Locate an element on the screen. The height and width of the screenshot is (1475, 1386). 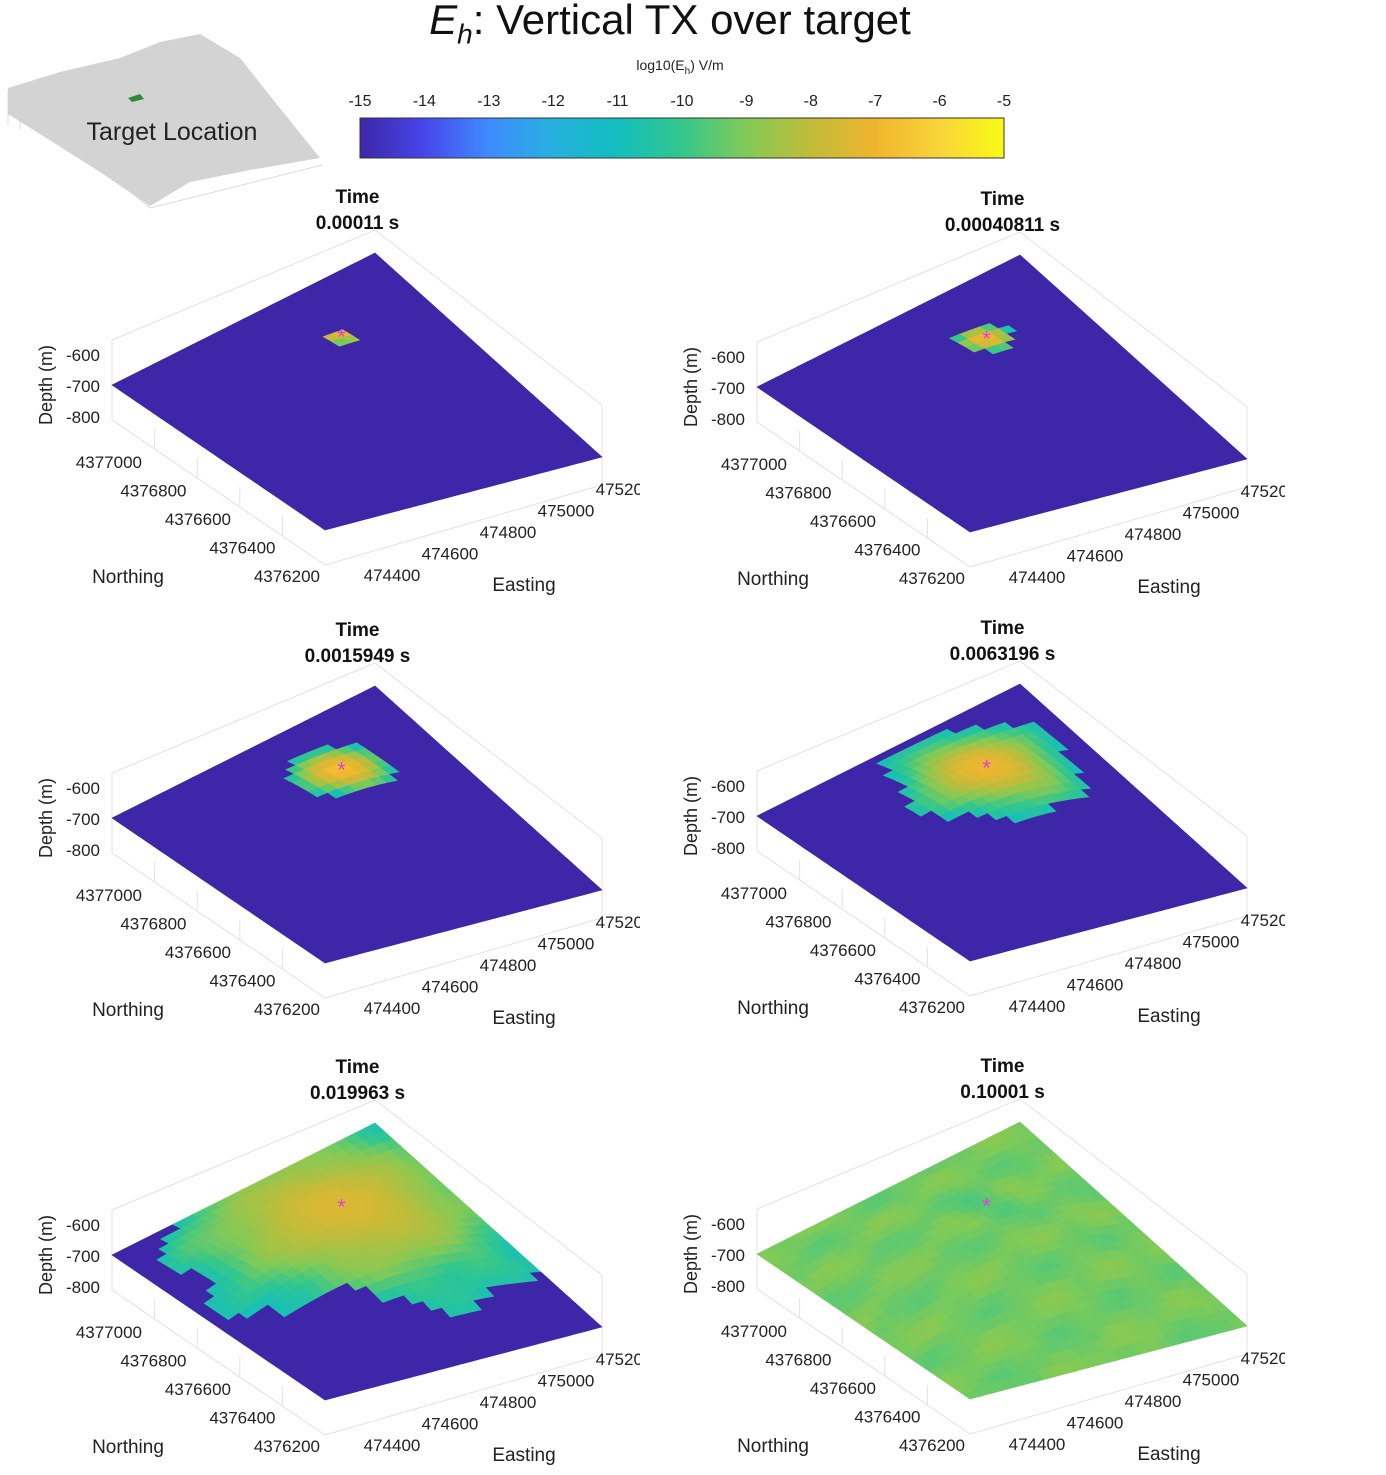
inset-label: Target Location is located at coordinates (172, 132).